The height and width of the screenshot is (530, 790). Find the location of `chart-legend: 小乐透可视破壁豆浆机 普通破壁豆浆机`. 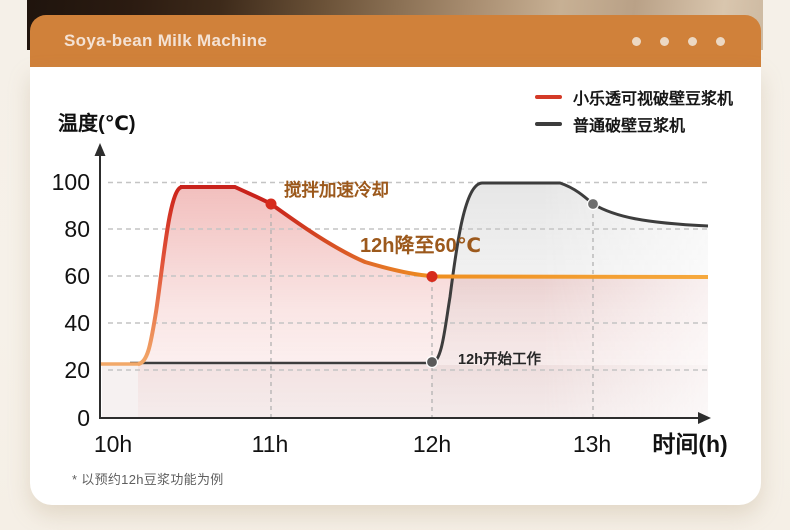

chart-legend: 小乐透可视破壁豆浆机 普通破壁豆浆机 is located at coordinates (634, 110).